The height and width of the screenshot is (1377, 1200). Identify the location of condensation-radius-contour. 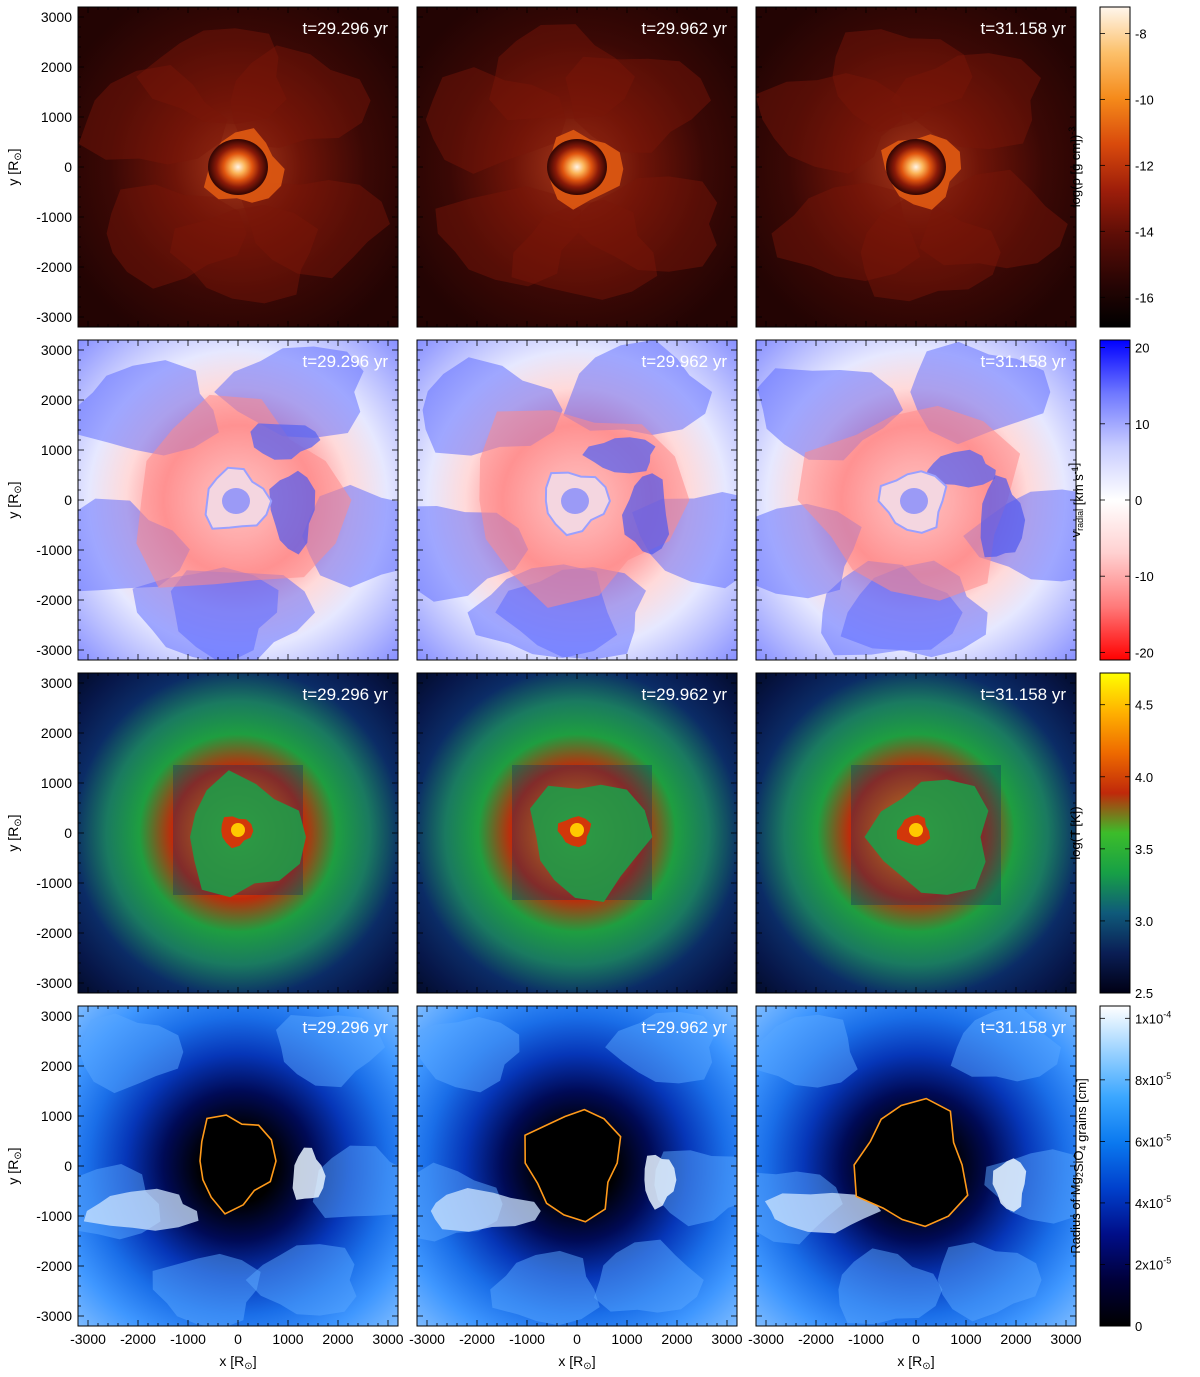
(573, 1165).